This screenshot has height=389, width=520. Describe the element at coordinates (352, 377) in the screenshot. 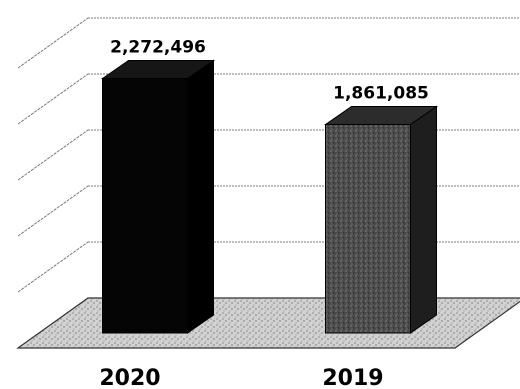

I see `category-label-2019: 2019` at that location.